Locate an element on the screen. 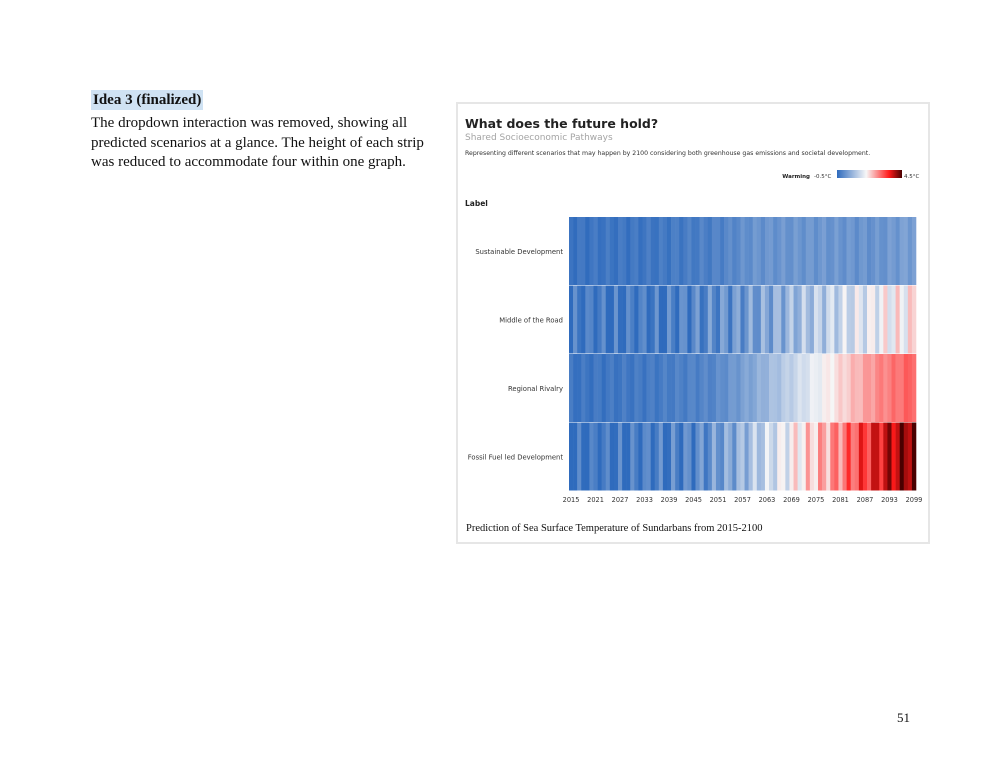  stripe-4-2039 is located at coordinates (669, 456).